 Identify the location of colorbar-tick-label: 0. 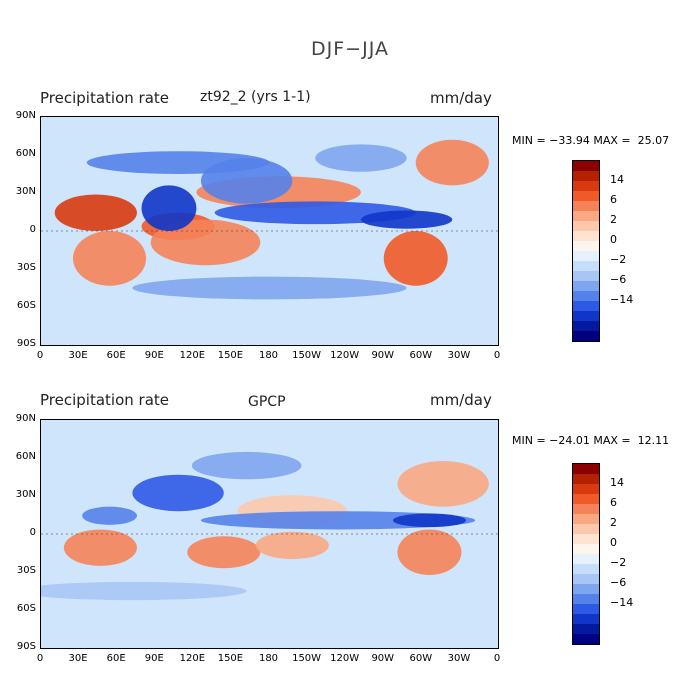
(613, 542).